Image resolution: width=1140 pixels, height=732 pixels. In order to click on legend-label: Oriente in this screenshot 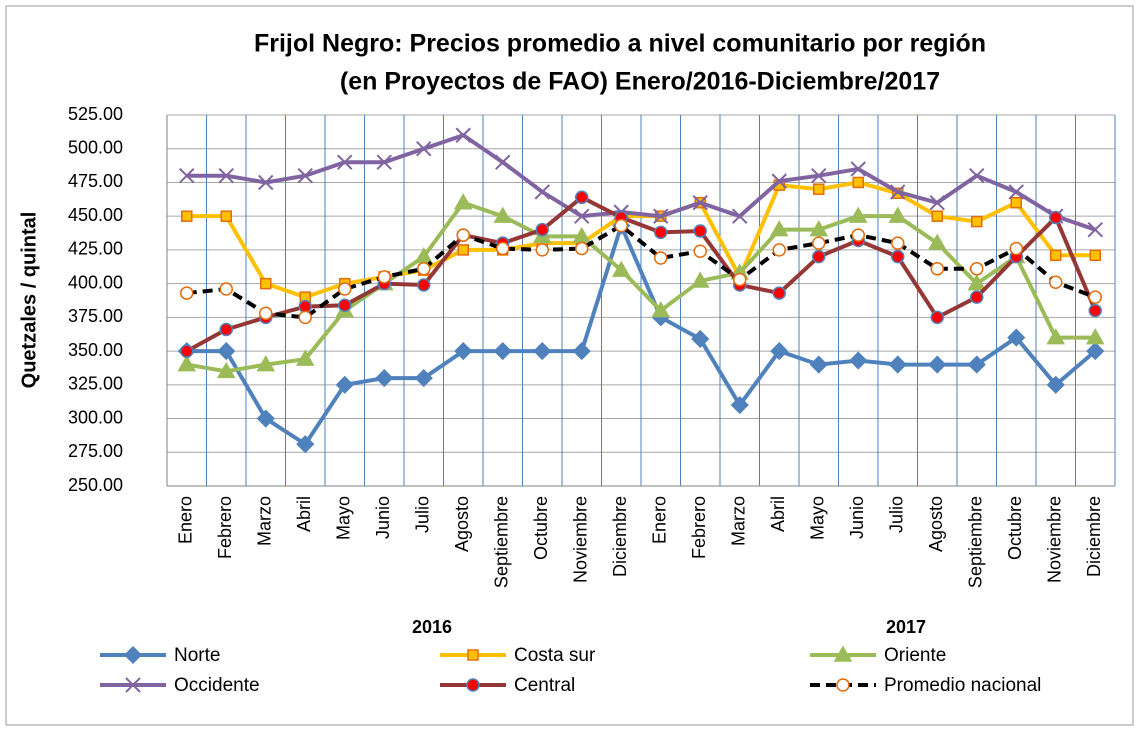, I will do `click(915, 655)`.